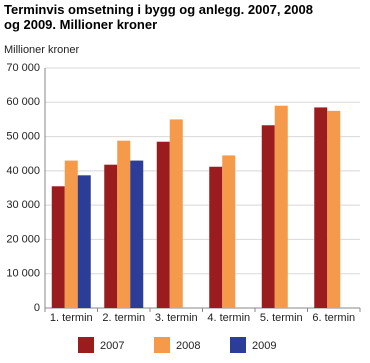 Image resolution: width=370 pixels, height=363 pixels. I want to click on y-tick-label: 30 000, so click(23, 205).